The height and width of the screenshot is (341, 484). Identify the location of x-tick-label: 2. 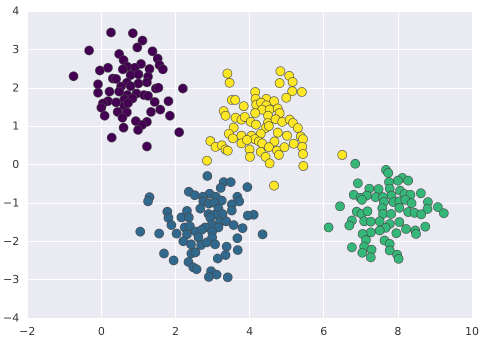
(175, 331).